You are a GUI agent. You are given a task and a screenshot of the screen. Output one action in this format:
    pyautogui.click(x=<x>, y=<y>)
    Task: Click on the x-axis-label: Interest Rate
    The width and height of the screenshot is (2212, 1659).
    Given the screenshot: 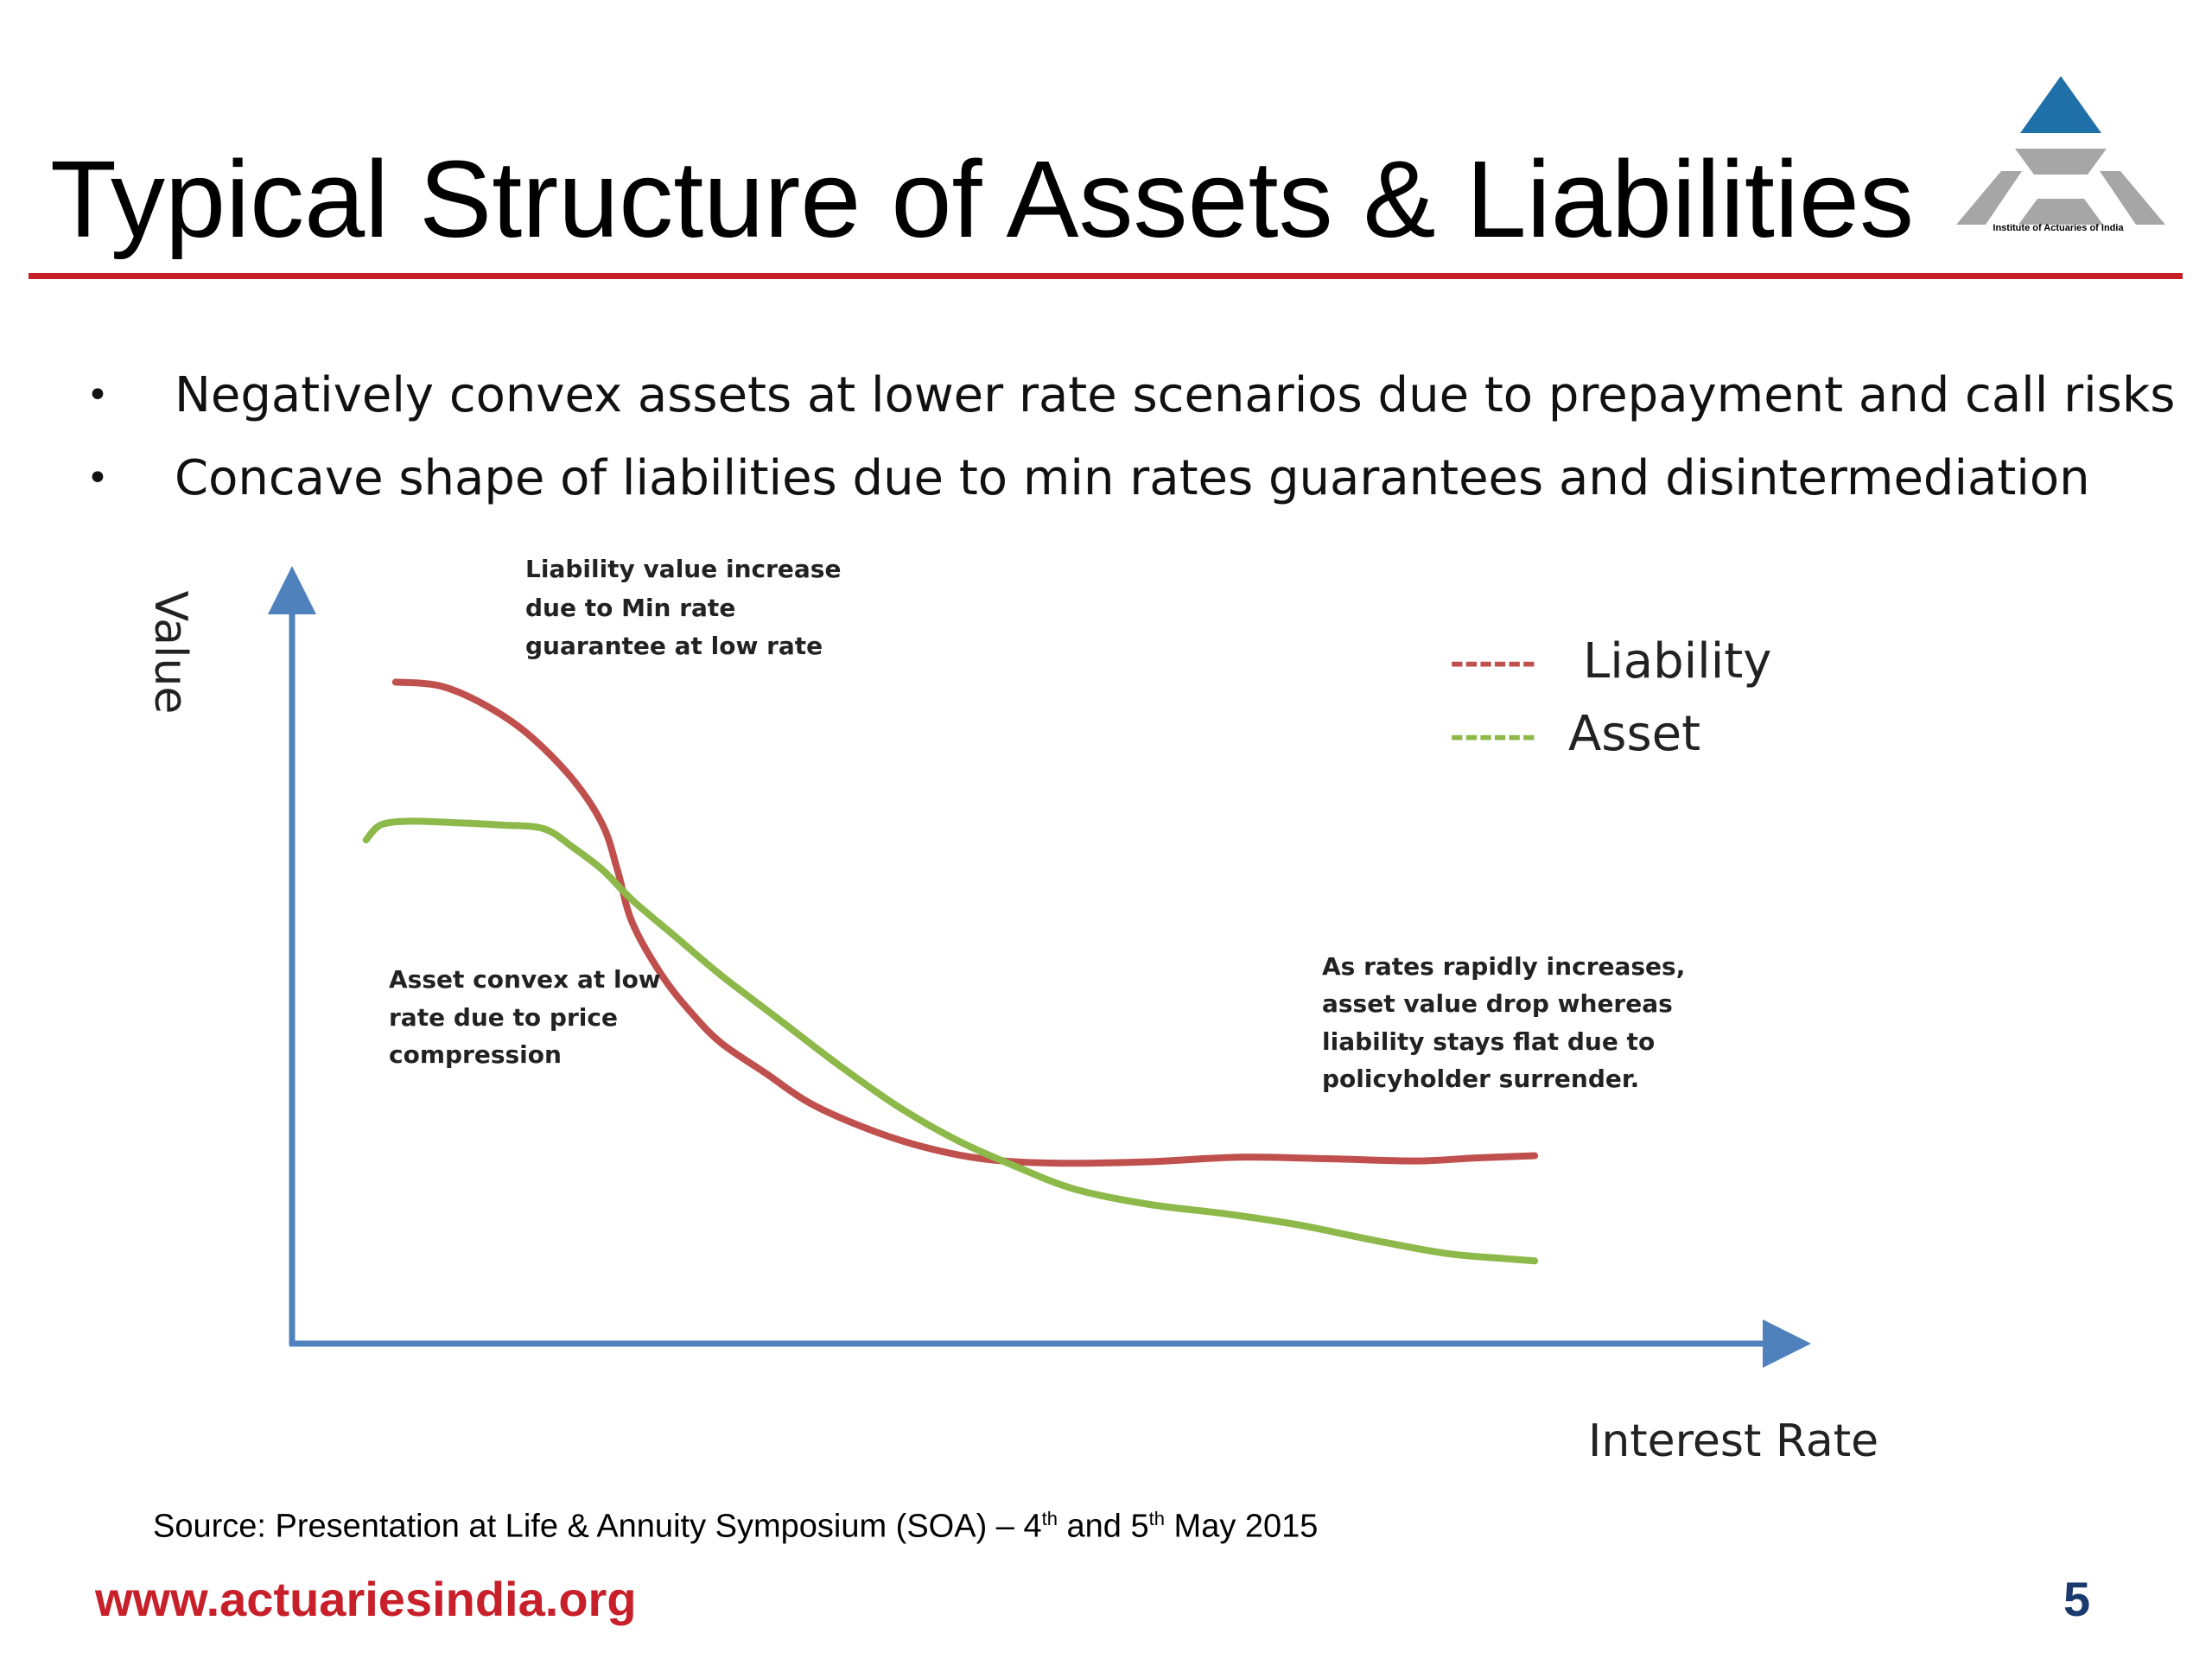 What is the action you would take?
    pyautogui.click(x=1733, y=1441)
    